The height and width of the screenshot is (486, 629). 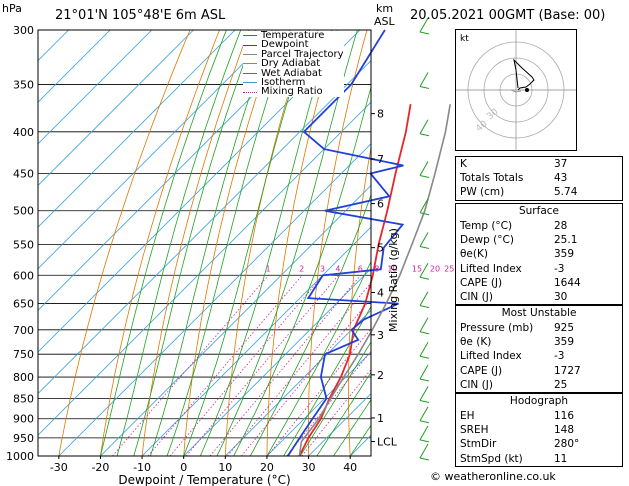 I want to click on temperature-tick-label: 40, so click(x=350, y=467).